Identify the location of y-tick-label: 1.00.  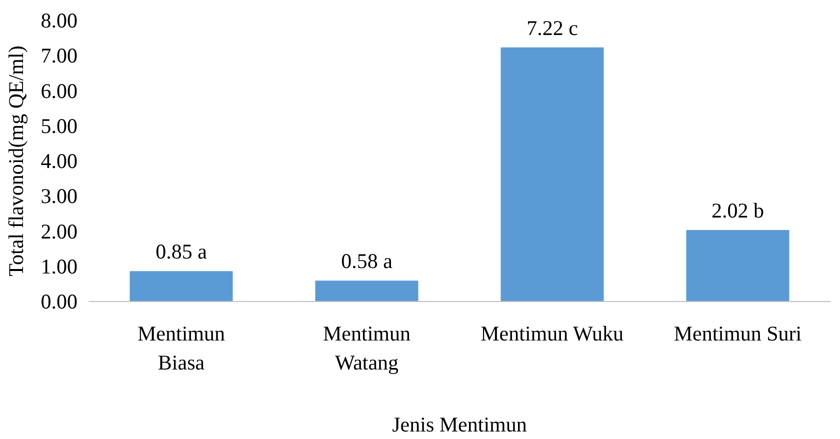
(59, 266).